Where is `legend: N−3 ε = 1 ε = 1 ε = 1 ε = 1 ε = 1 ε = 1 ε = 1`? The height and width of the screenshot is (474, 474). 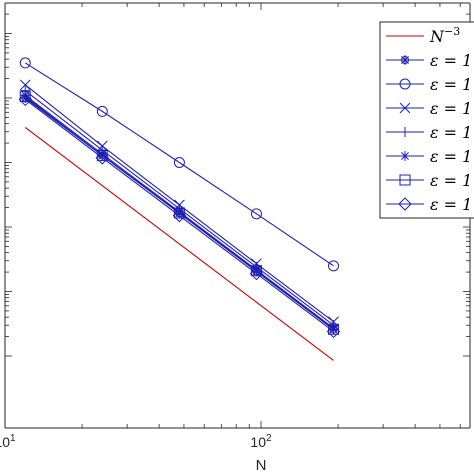
legend: N−3 ε = 1 ε = 1 ε = 1 ε = 1 ε = 1 ε = 1 ε = 1 is located at coordinates (426, 120).